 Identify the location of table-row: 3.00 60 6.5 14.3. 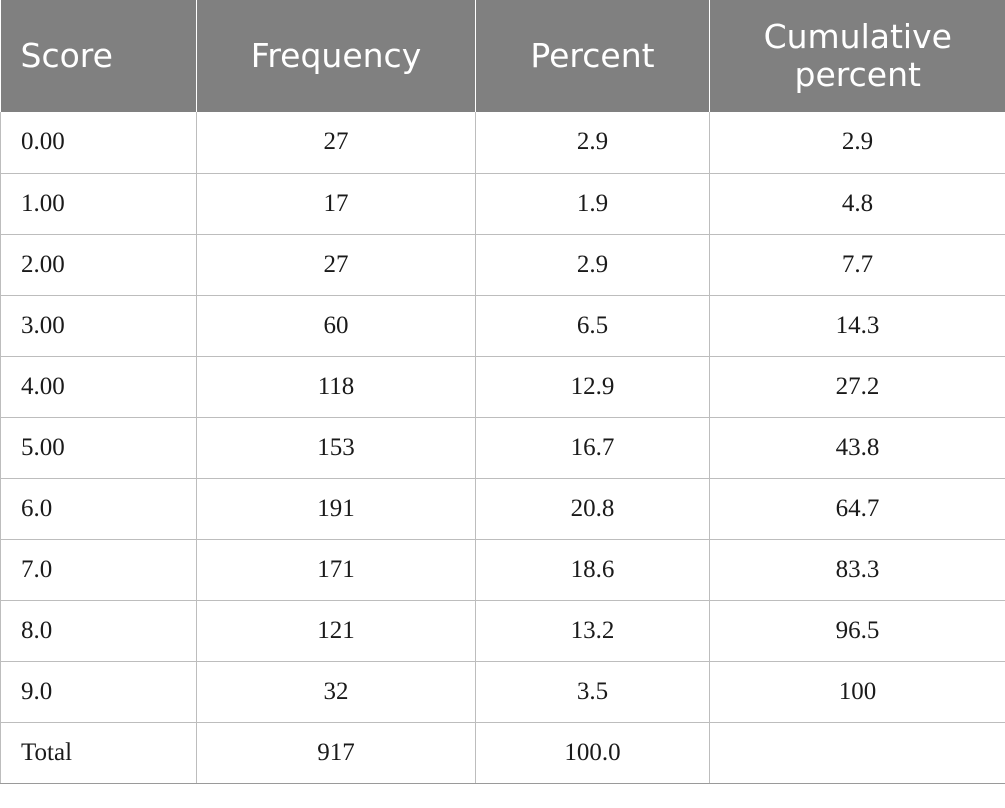
(502, 326).